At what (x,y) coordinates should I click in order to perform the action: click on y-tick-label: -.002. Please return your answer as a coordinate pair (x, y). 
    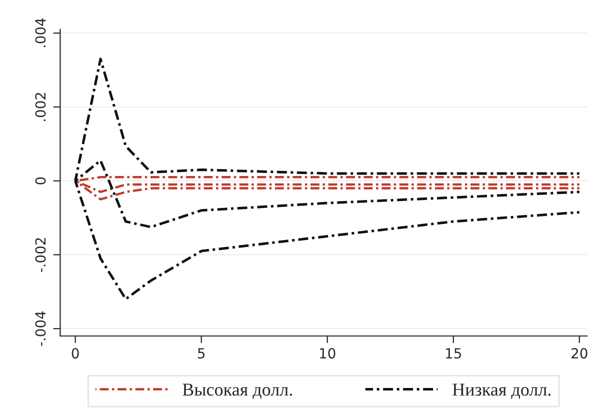
    Looking at the image, I should click on (40, 255).